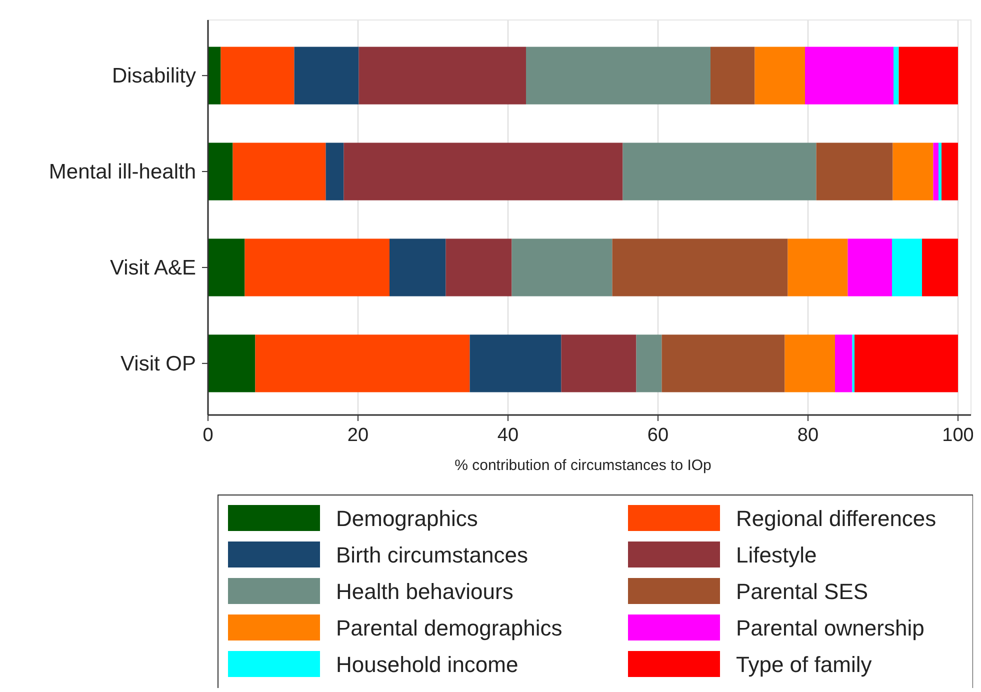 Image resolution: width=981 pixels, height=692 pixels. Describe the element at coordinates (449, 628) in the screenshot. I see `legend-label: Parental demographics` at that location.